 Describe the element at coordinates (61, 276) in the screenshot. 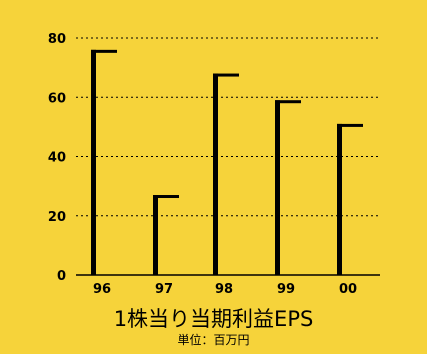

I see `y-tick-label: 0` at that location.